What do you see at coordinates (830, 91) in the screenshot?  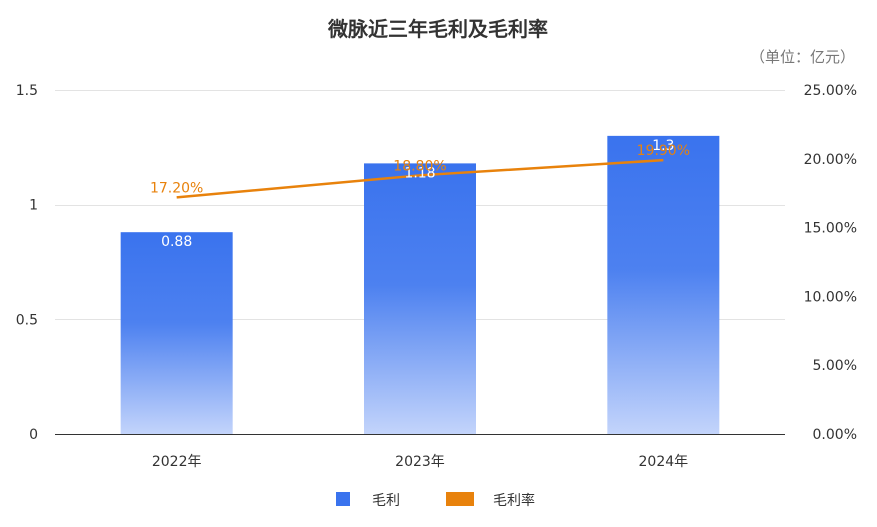 I see `right-tick-label: 25.00%` at bounding box center [830, 91].